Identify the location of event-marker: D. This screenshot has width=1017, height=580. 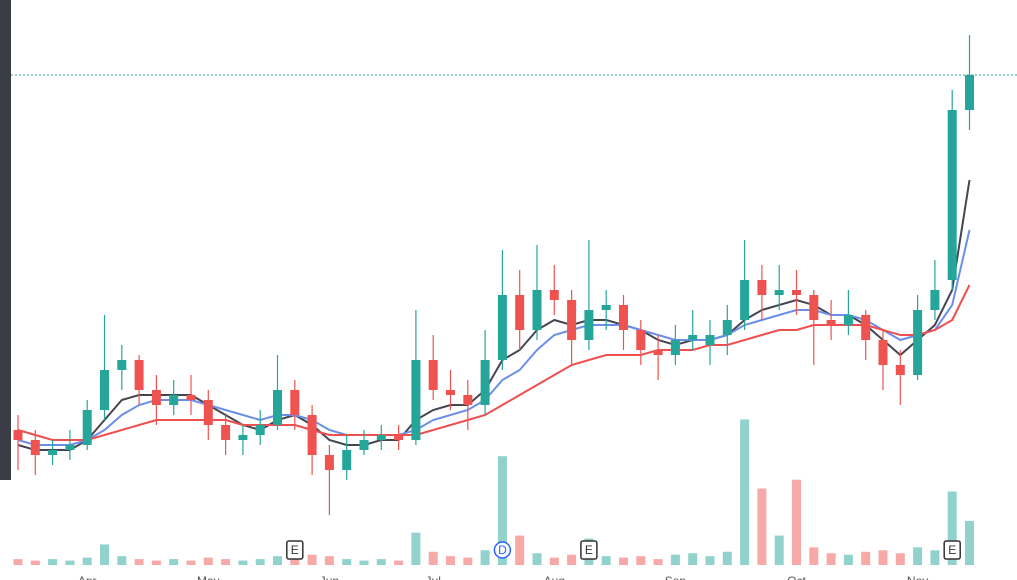
(502, 550).